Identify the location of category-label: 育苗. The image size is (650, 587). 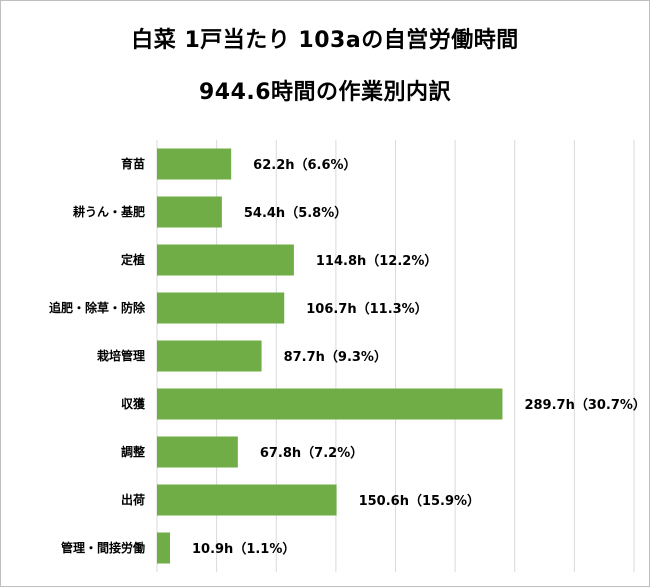
(133, 163).